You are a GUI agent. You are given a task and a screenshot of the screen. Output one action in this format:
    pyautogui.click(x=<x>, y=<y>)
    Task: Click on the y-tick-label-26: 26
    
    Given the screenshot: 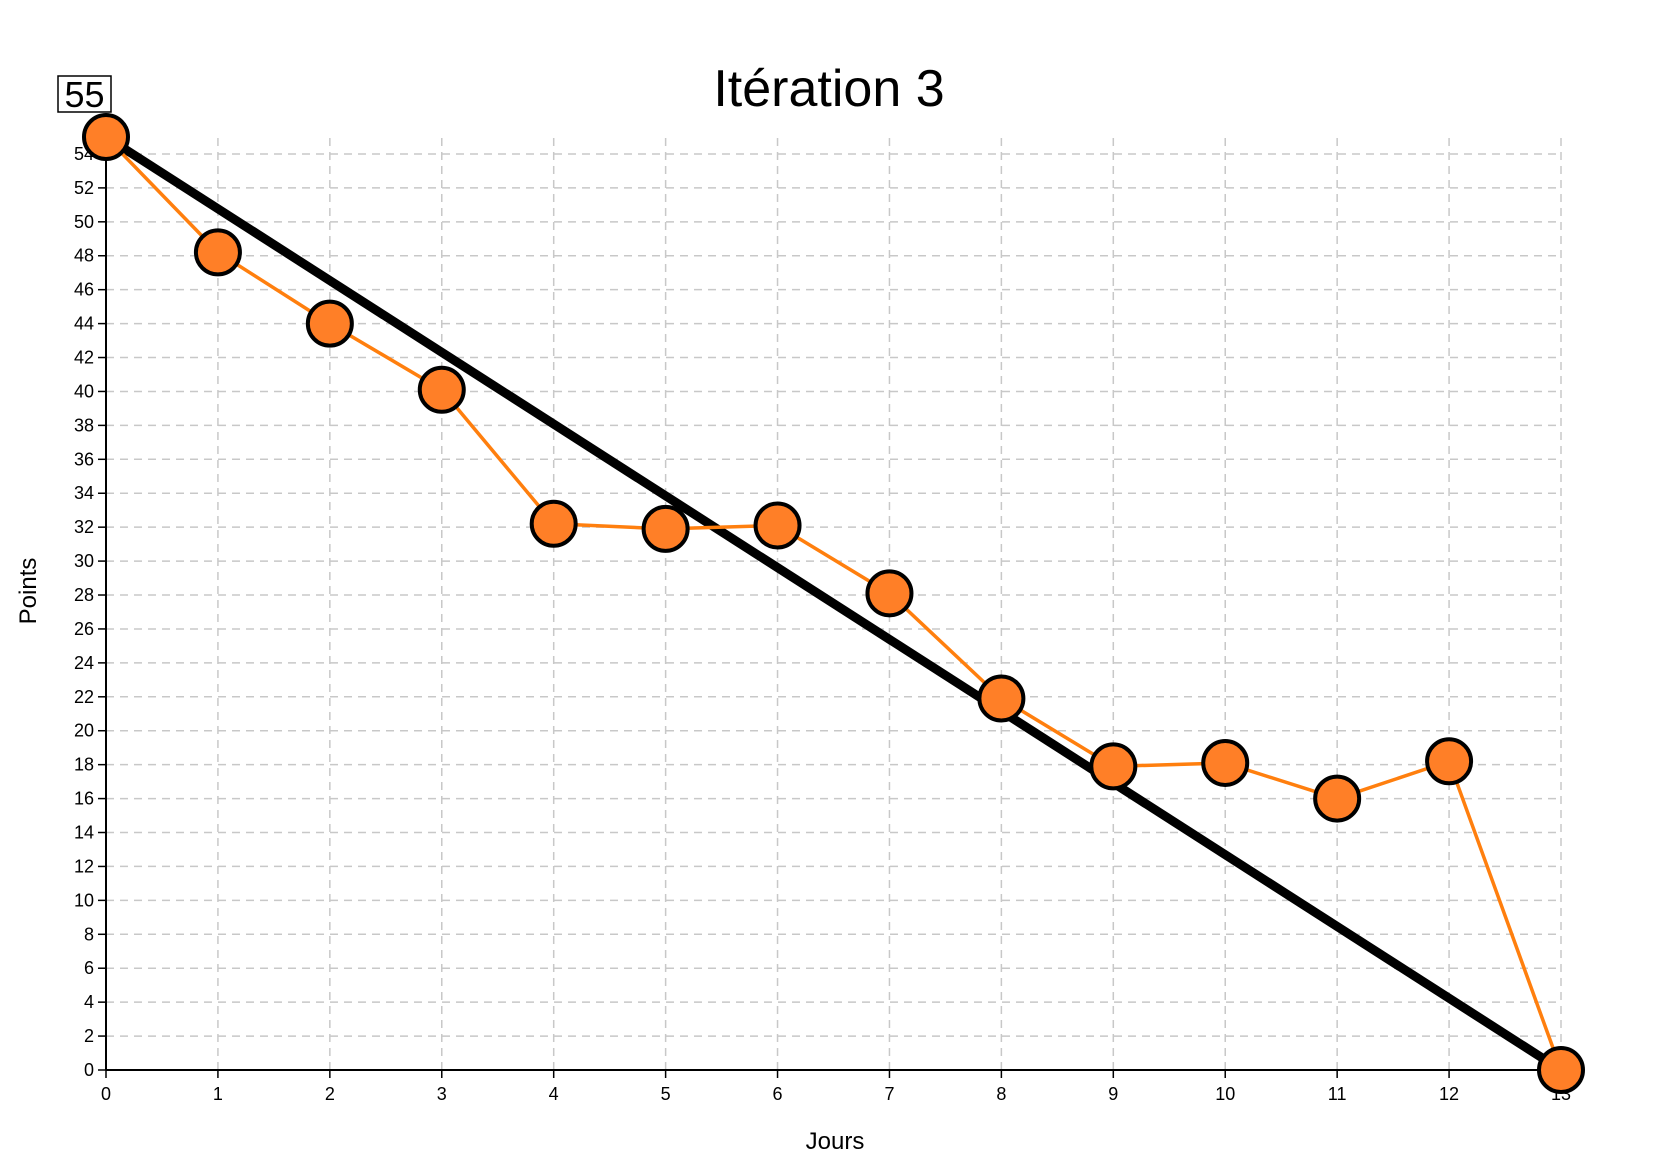 What is the action you would take?
    pyautogui.click(x=84, y=629)
    